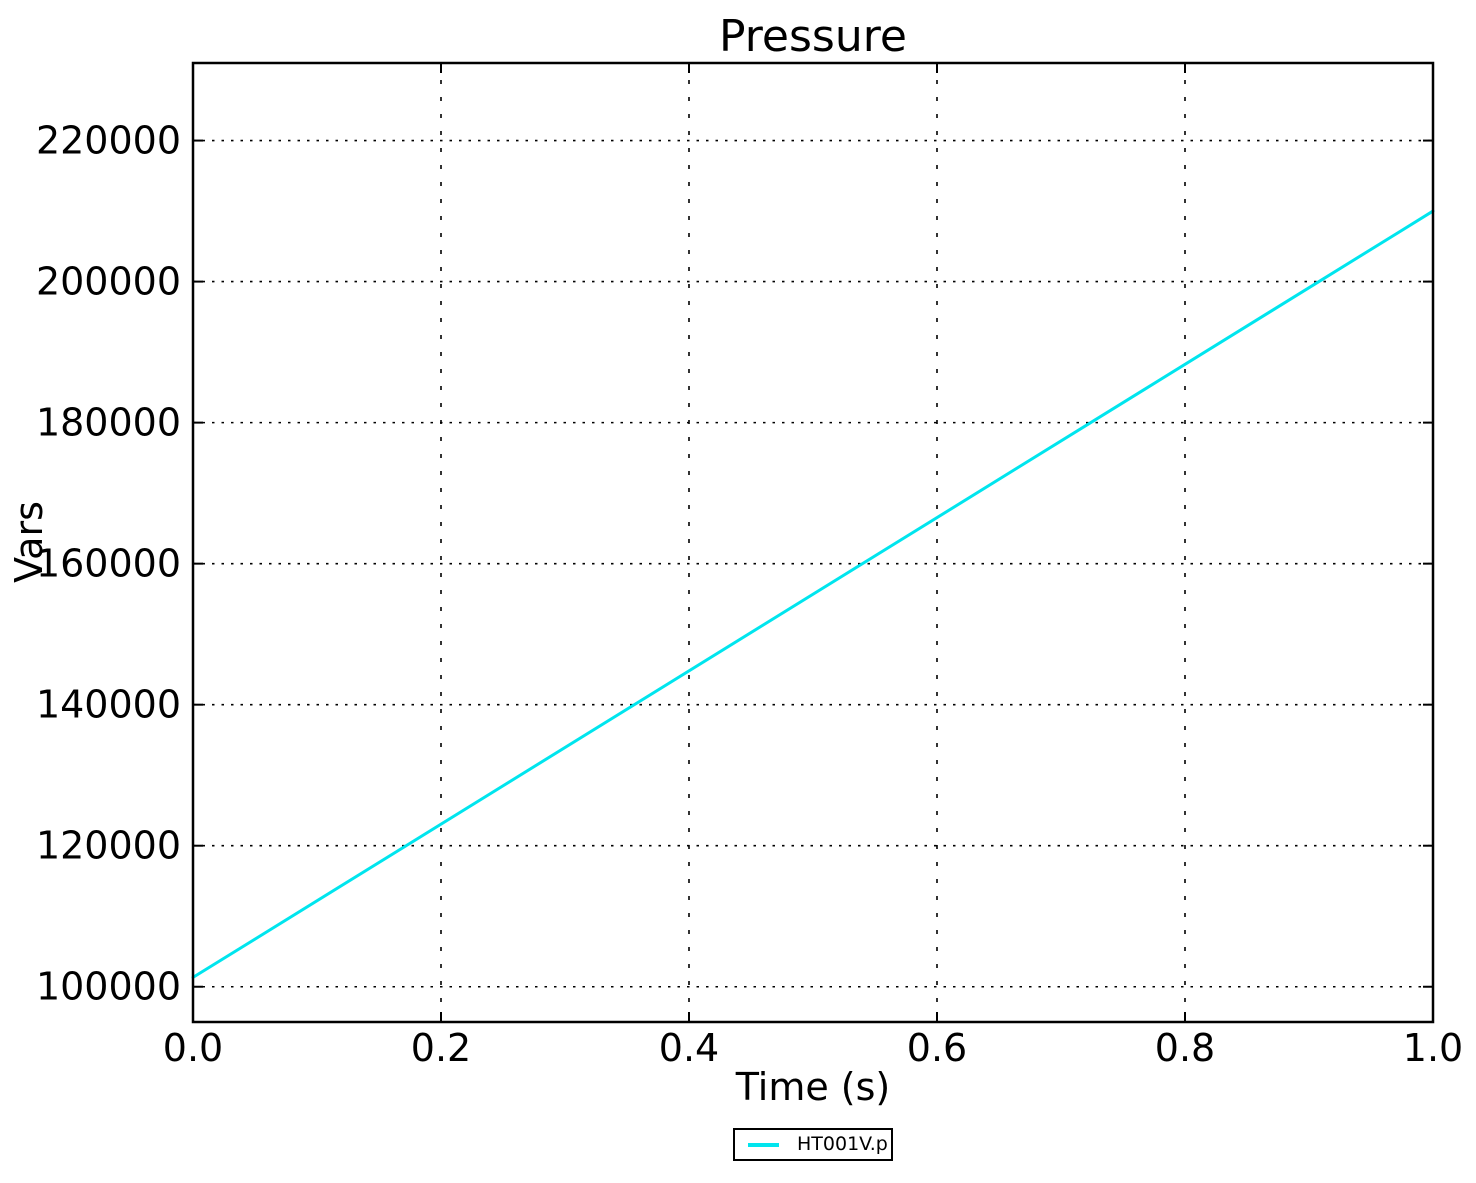 The image size is (1476, 1183). What do you see at coordinates (108, 423) in the screenshot?
I see `y-tick-label: 180000` at bounding box center [108, 423].